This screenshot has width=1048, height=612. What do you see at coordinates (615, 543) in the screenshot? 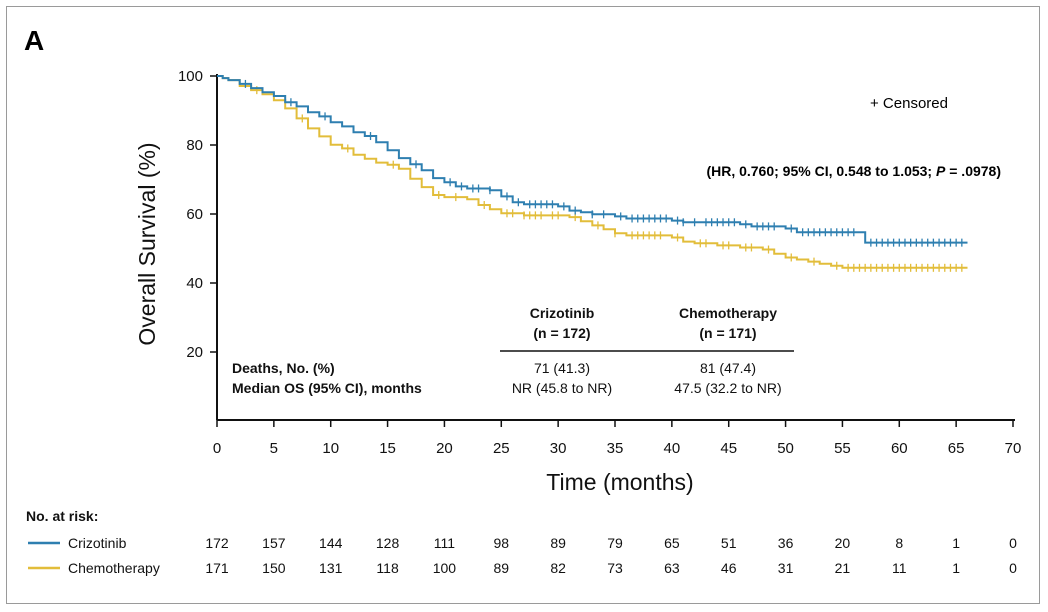
I see `risk-count: 79` at bounding box center [615, 543].